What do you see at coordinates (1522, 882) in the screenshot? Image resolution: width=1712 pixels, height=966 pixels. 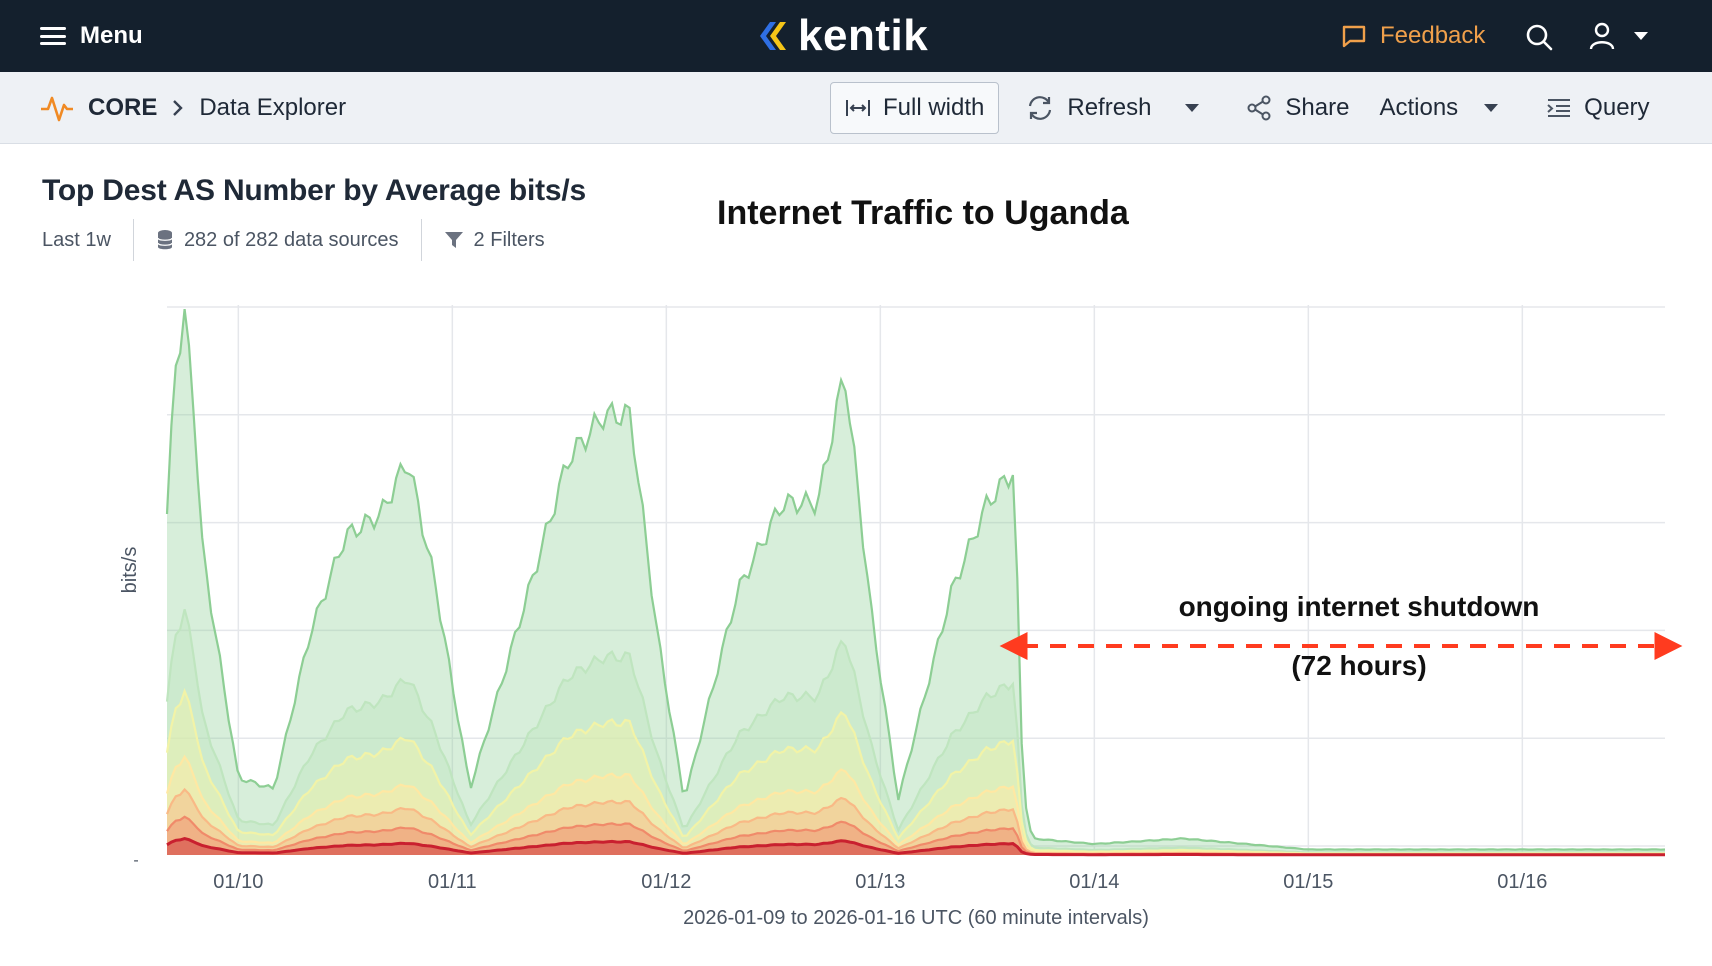 I see `x-tick-label: 01/16` at bounding box center [1522, 882].